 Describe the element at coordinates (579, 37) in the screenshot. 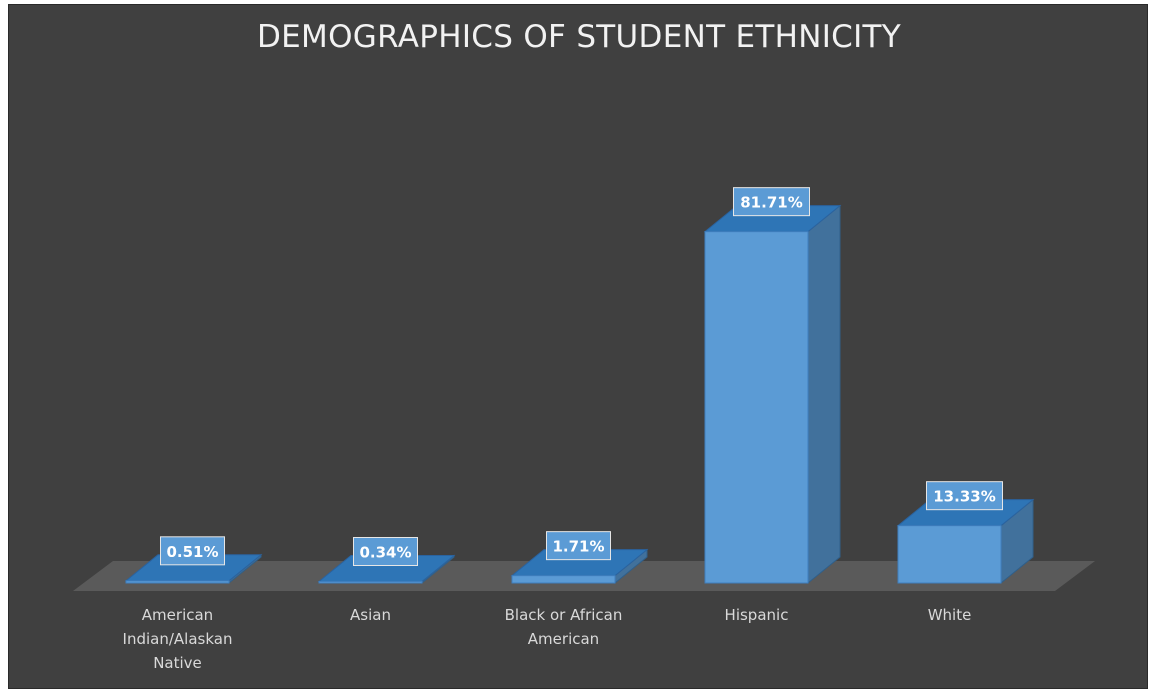

I see `chart-title: DEMOGRAPHICS OF STUDENT ETHNICITY` at that location.